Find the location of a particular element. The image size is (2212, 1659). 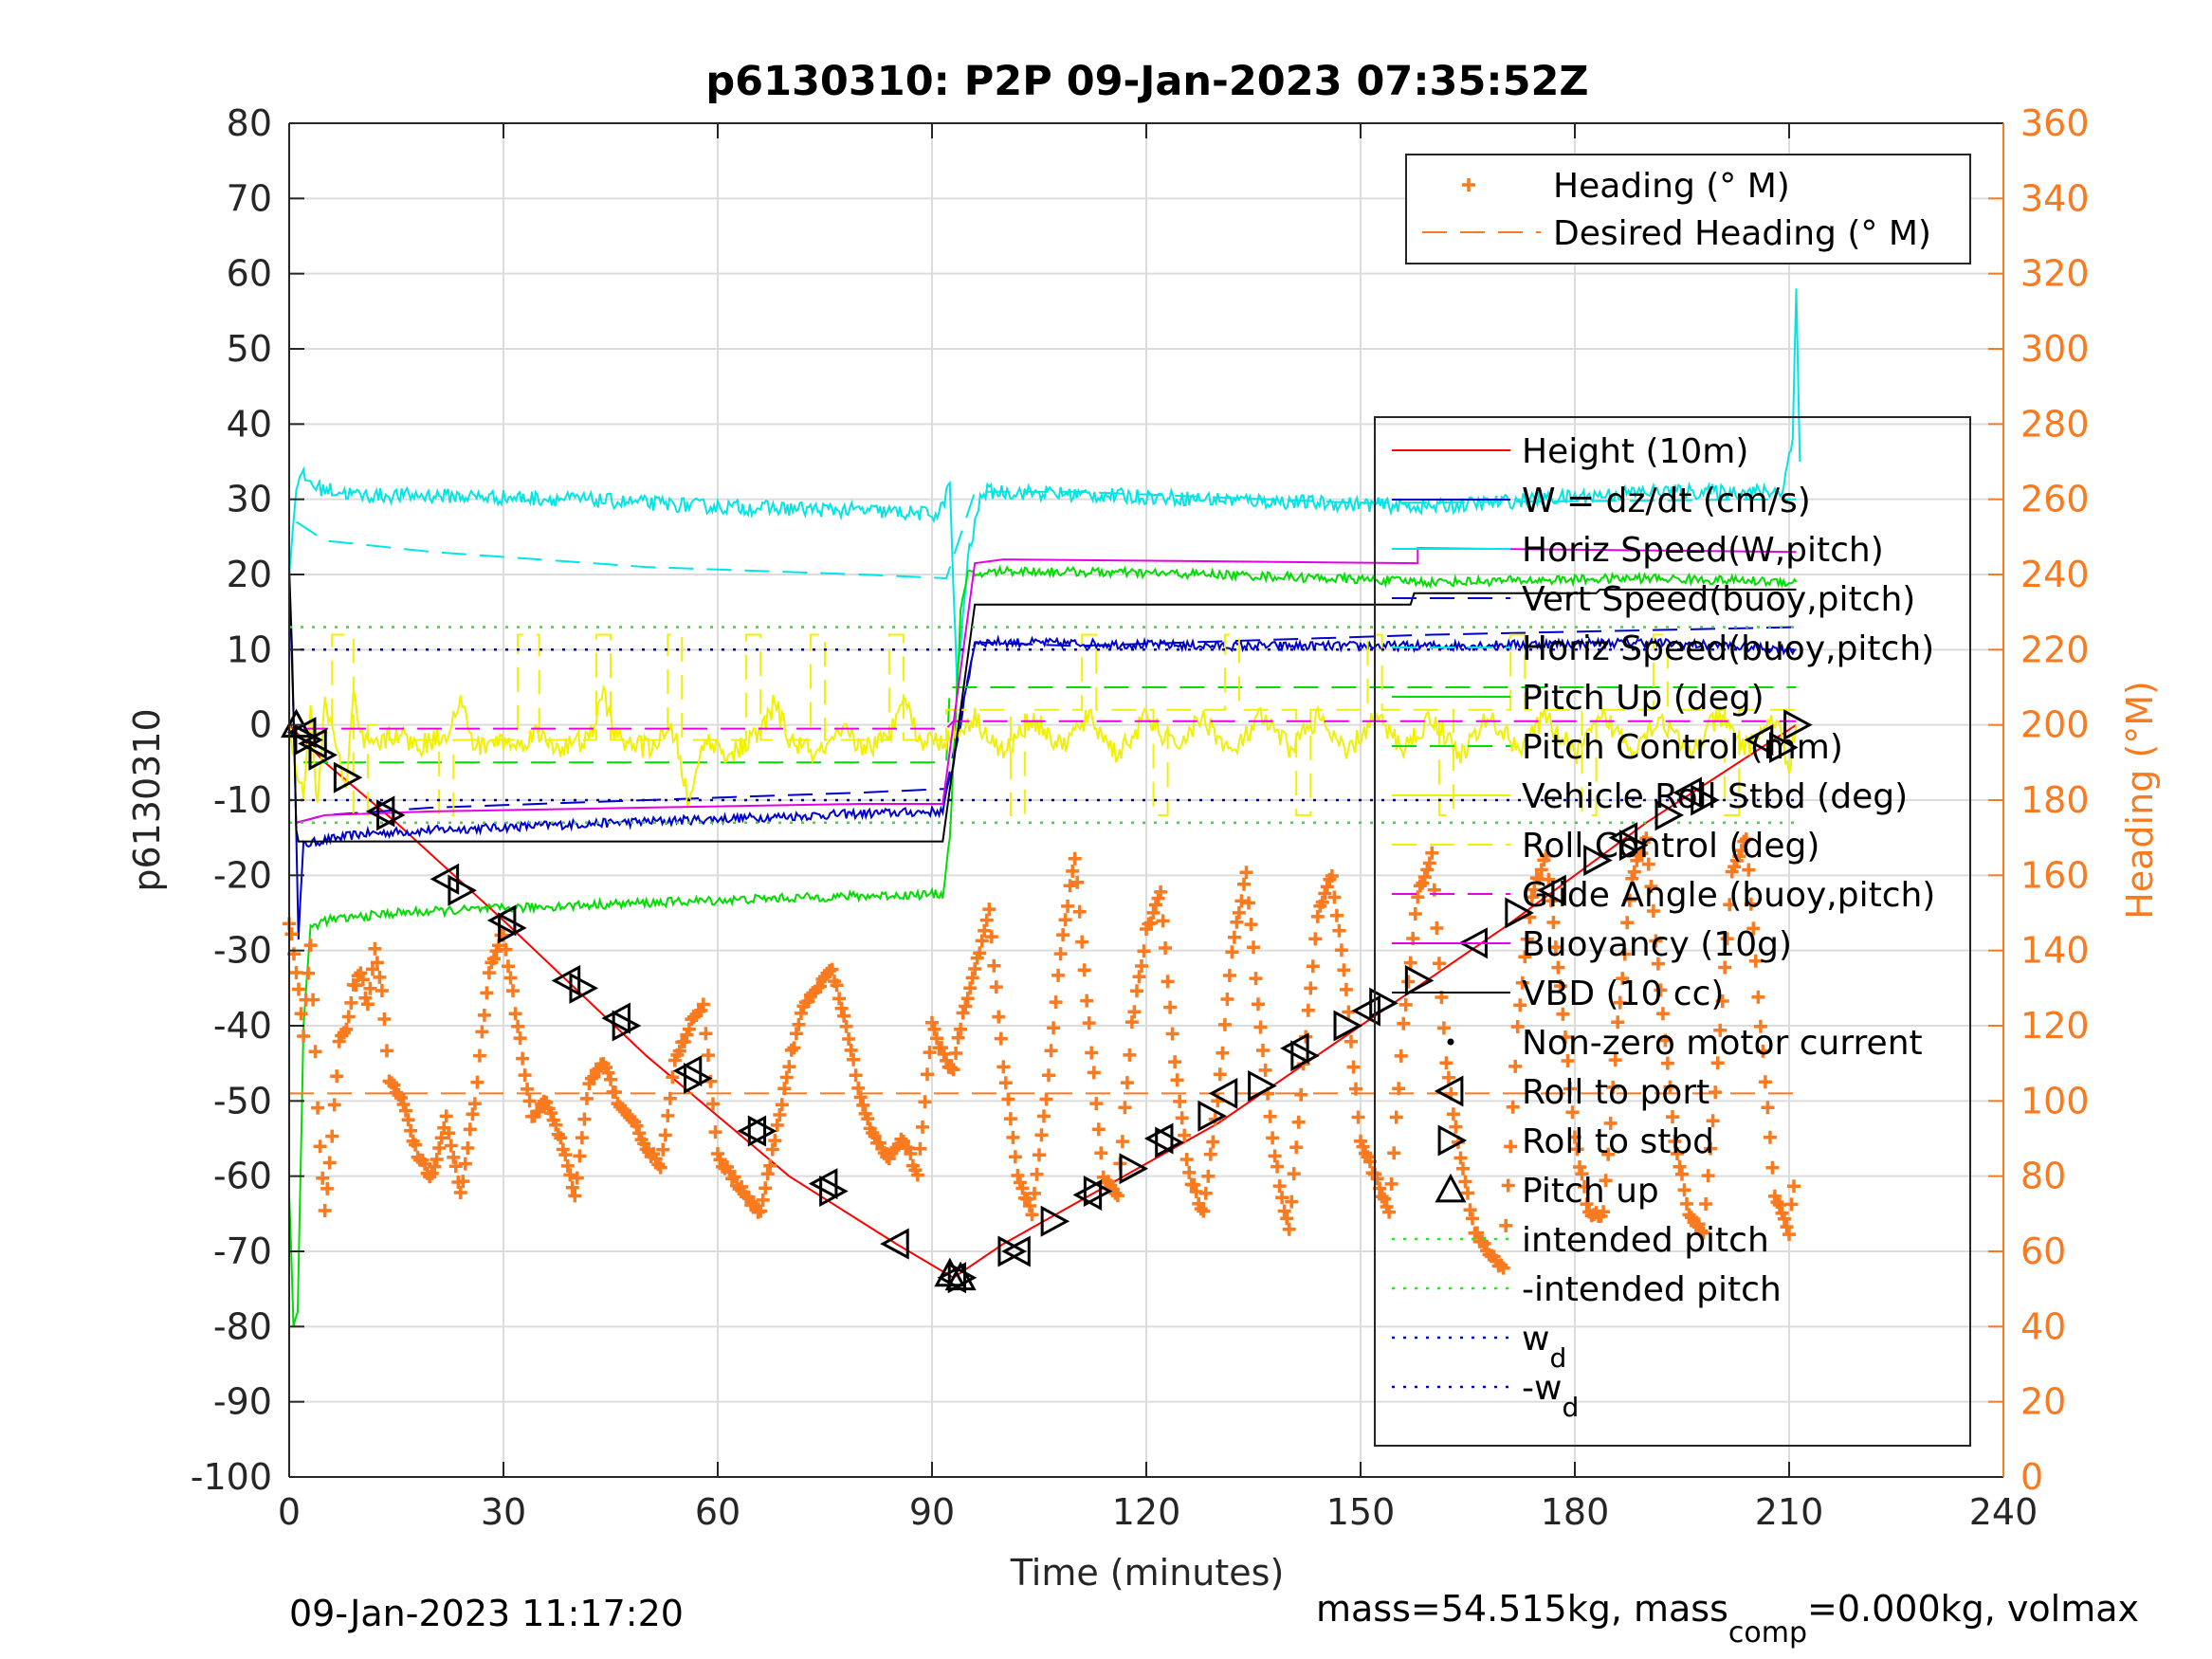

y-right-tick-label: 220 is located at coordinates (2055, 649).